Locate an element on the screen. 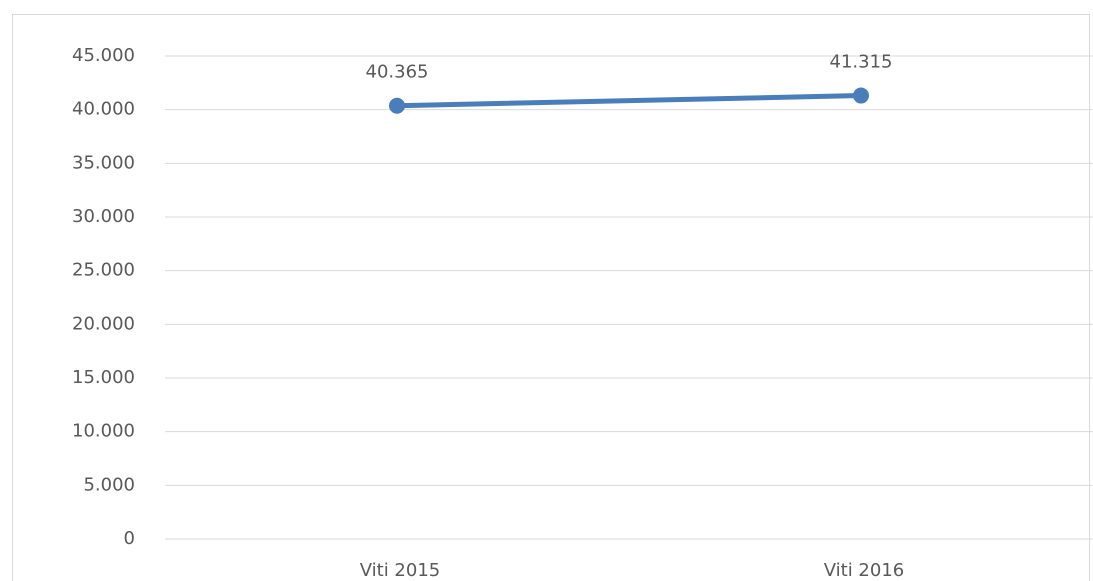 This screenshot has height=581, width=1093. y-tick-label: 25.000 is located at coordinates (103, 270).